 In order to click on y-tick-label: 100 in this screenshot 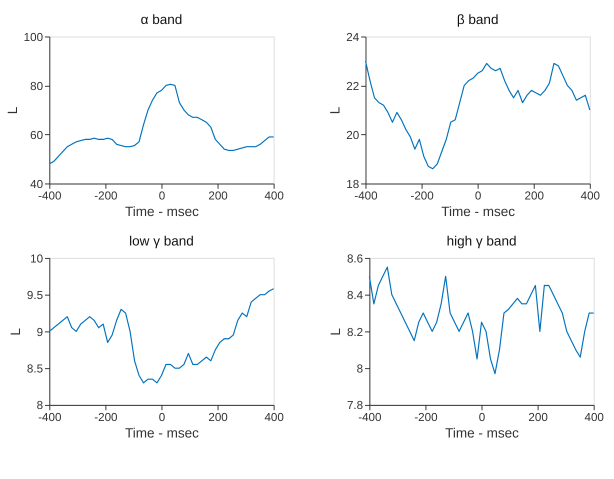, I will do `click(34, 37)`.